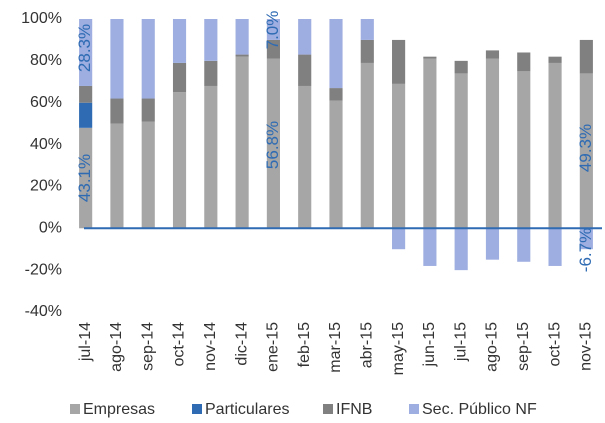  I want to click on annotation: 56.8%, so click(272, 145).